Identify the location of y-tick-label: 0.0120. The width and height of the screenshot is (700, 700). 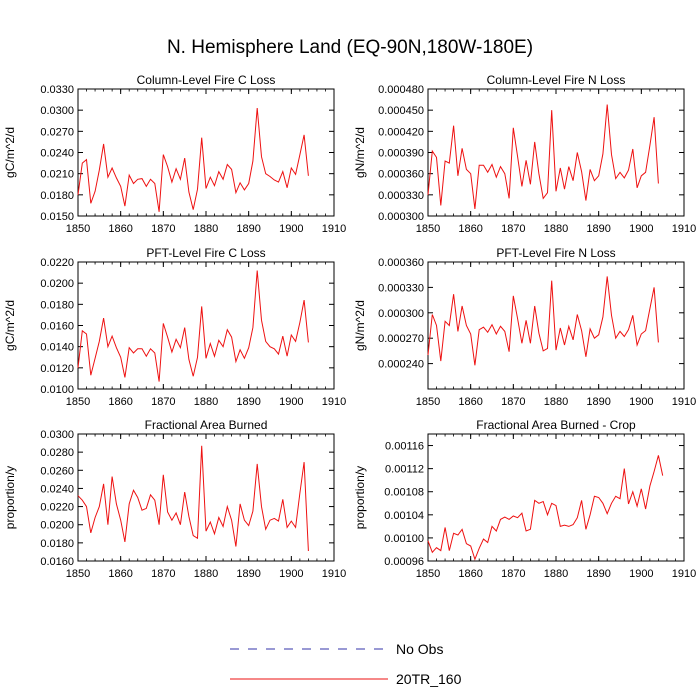
(57, 369).